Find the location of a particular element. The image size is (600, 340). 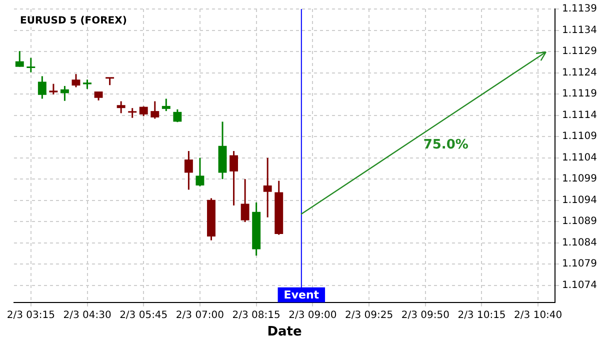

y-tick-label: 1.1084 is located at coordinates (580, 242).